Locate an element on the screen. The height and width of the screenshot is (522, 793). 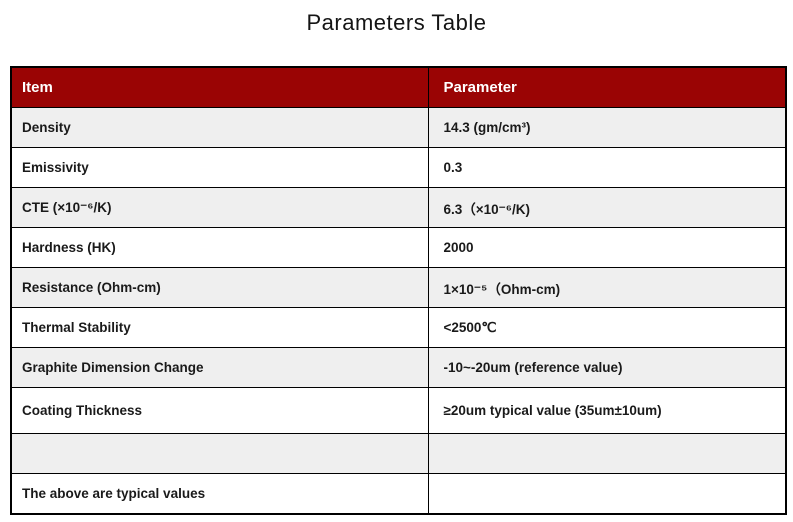
column-header-parameter: Parameter is located at coordinates (607, 87).